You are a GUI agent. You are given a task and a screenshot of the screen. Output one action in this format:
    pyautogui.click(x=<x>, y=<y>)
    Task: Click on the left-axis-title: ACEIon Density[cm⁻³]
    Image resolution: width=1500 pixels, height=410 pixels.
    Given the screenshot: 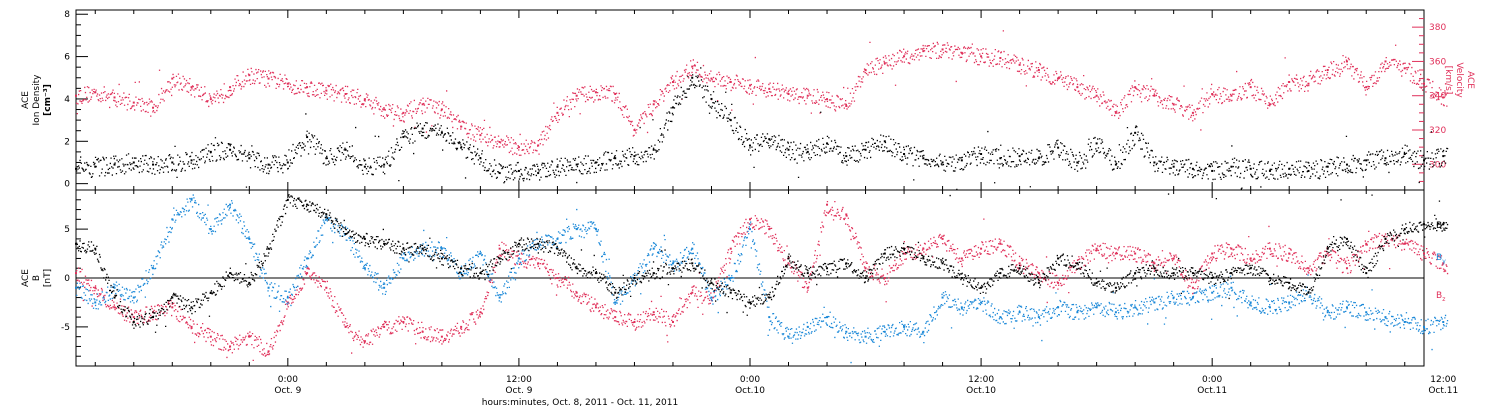 What is the action you would take?
    pyautogui.click(x=37, y=100)
    